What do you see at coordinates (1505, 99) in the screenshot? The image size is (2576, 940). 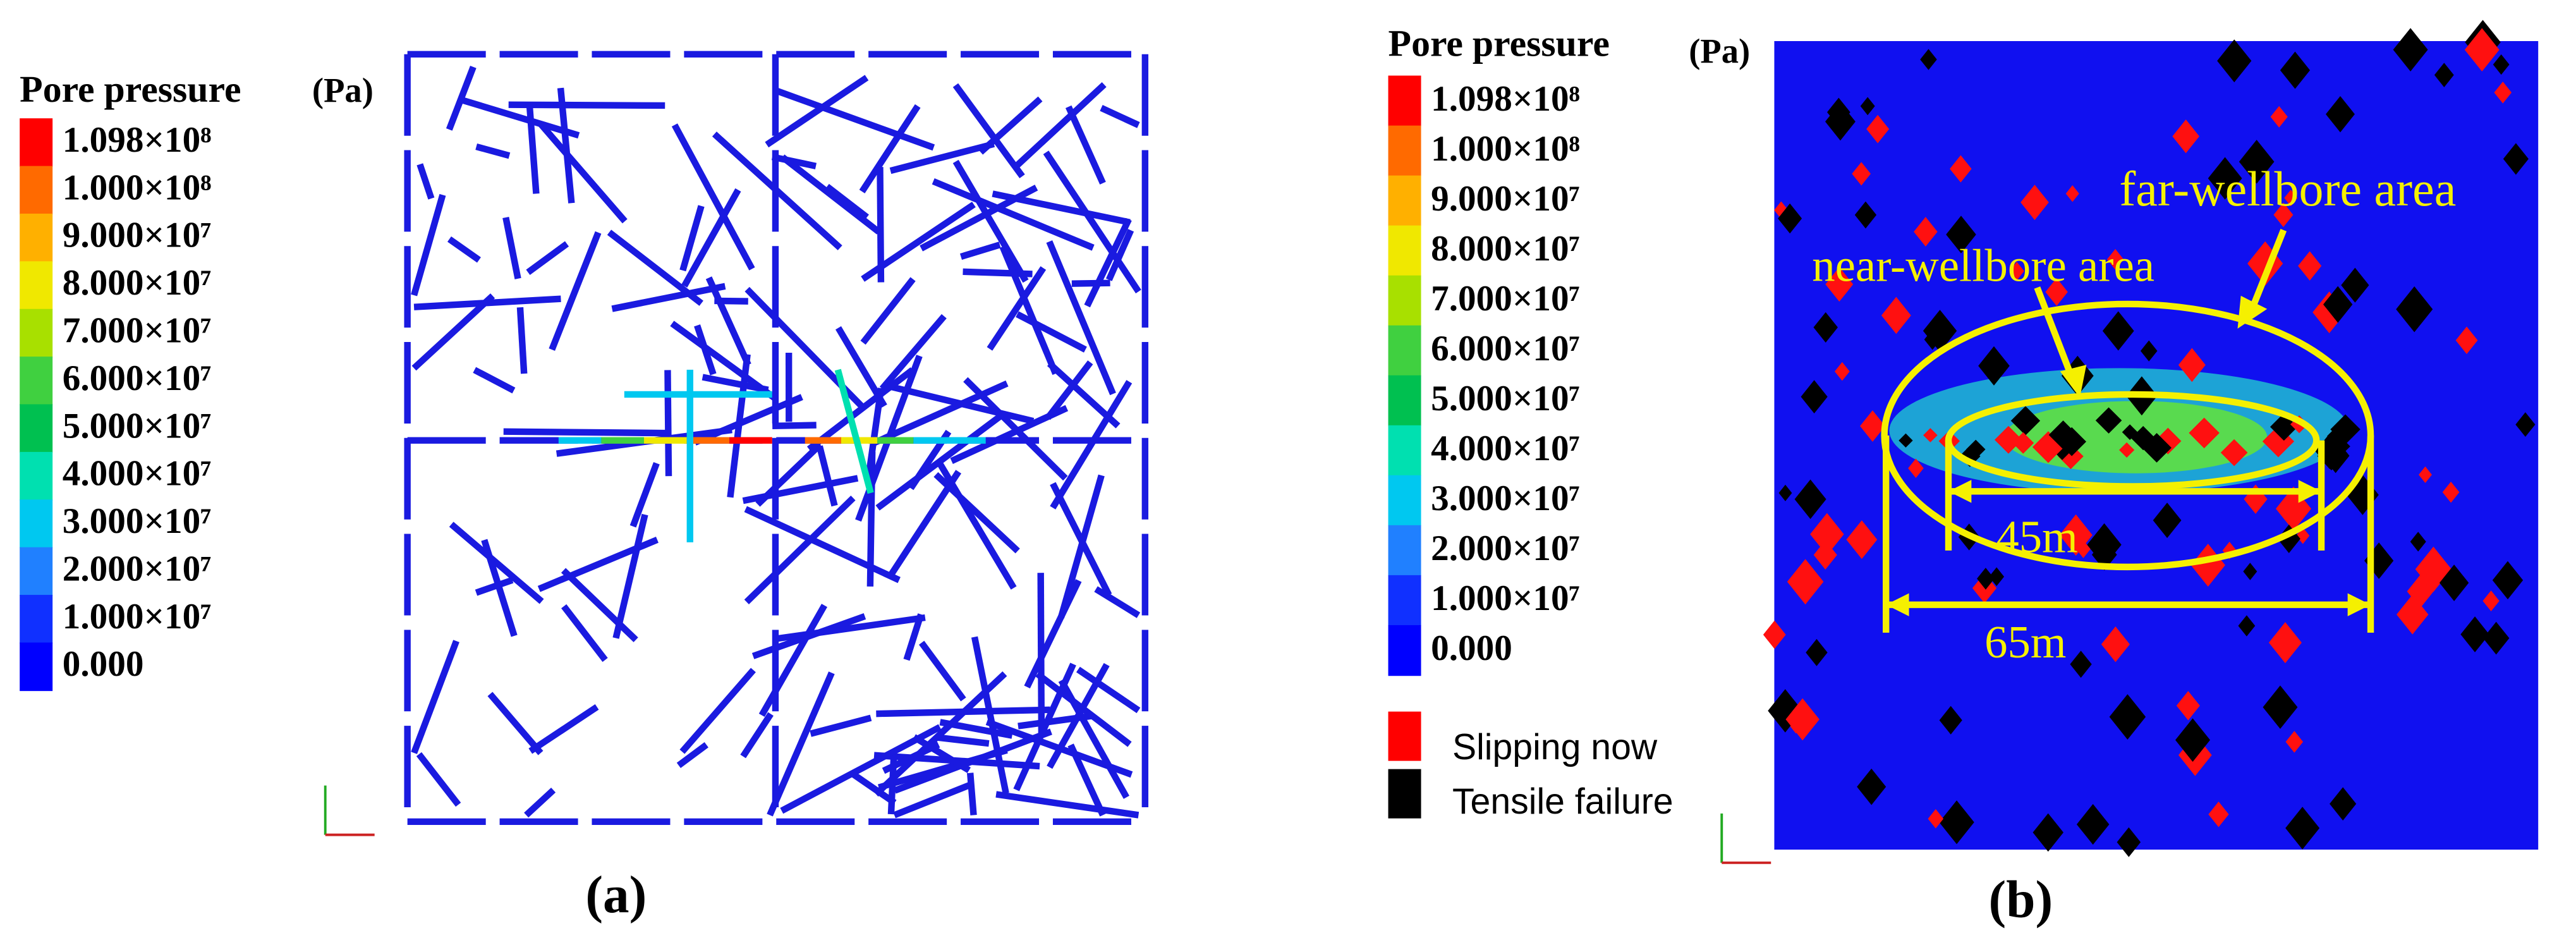 I see `legend-label: 1.098×10⁸` at bounding box center [1505, 99].